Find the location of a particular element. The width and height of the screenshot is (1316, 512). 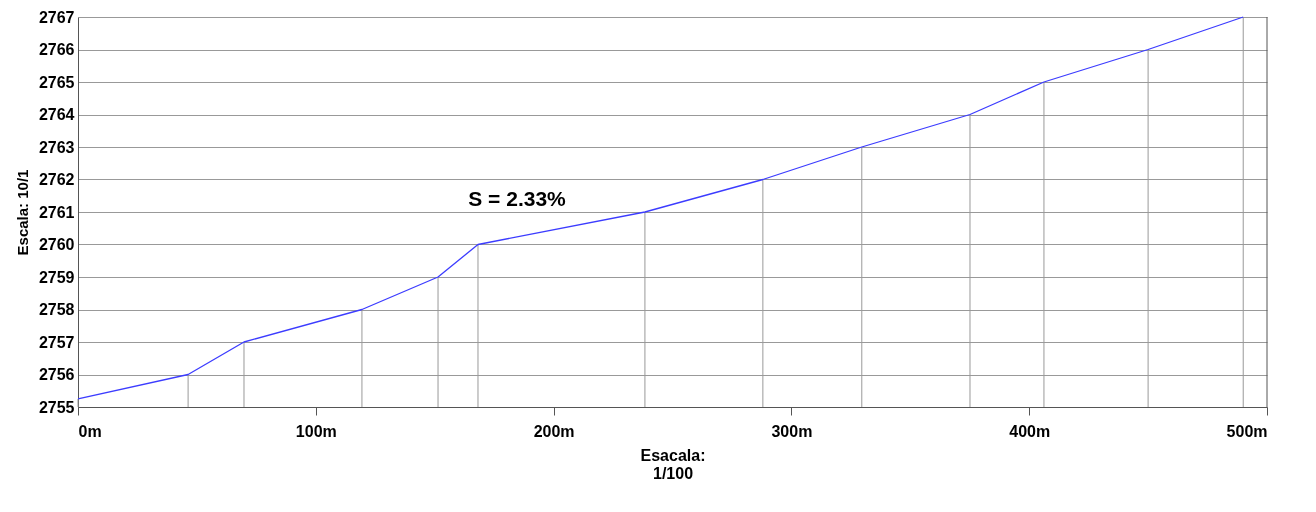

y-axis-title: Escala: 10/1 is located at coordinates (22, 212).